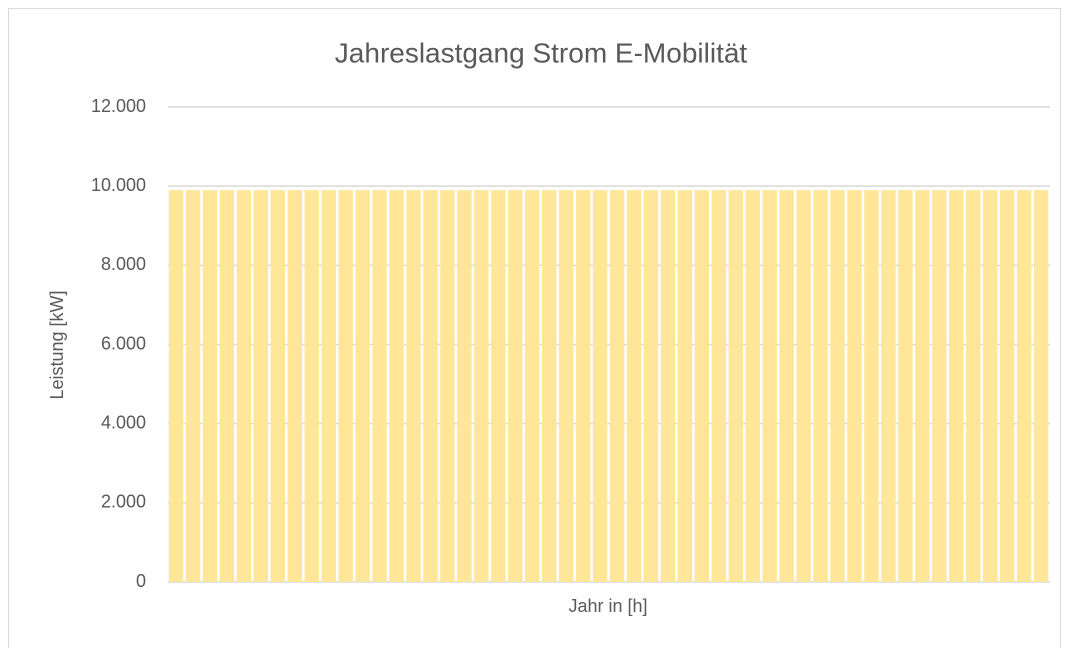 The height and width of the screenshot is (648, 1066). I want to click on y-tick-label: 12.000, so click(118, 106).